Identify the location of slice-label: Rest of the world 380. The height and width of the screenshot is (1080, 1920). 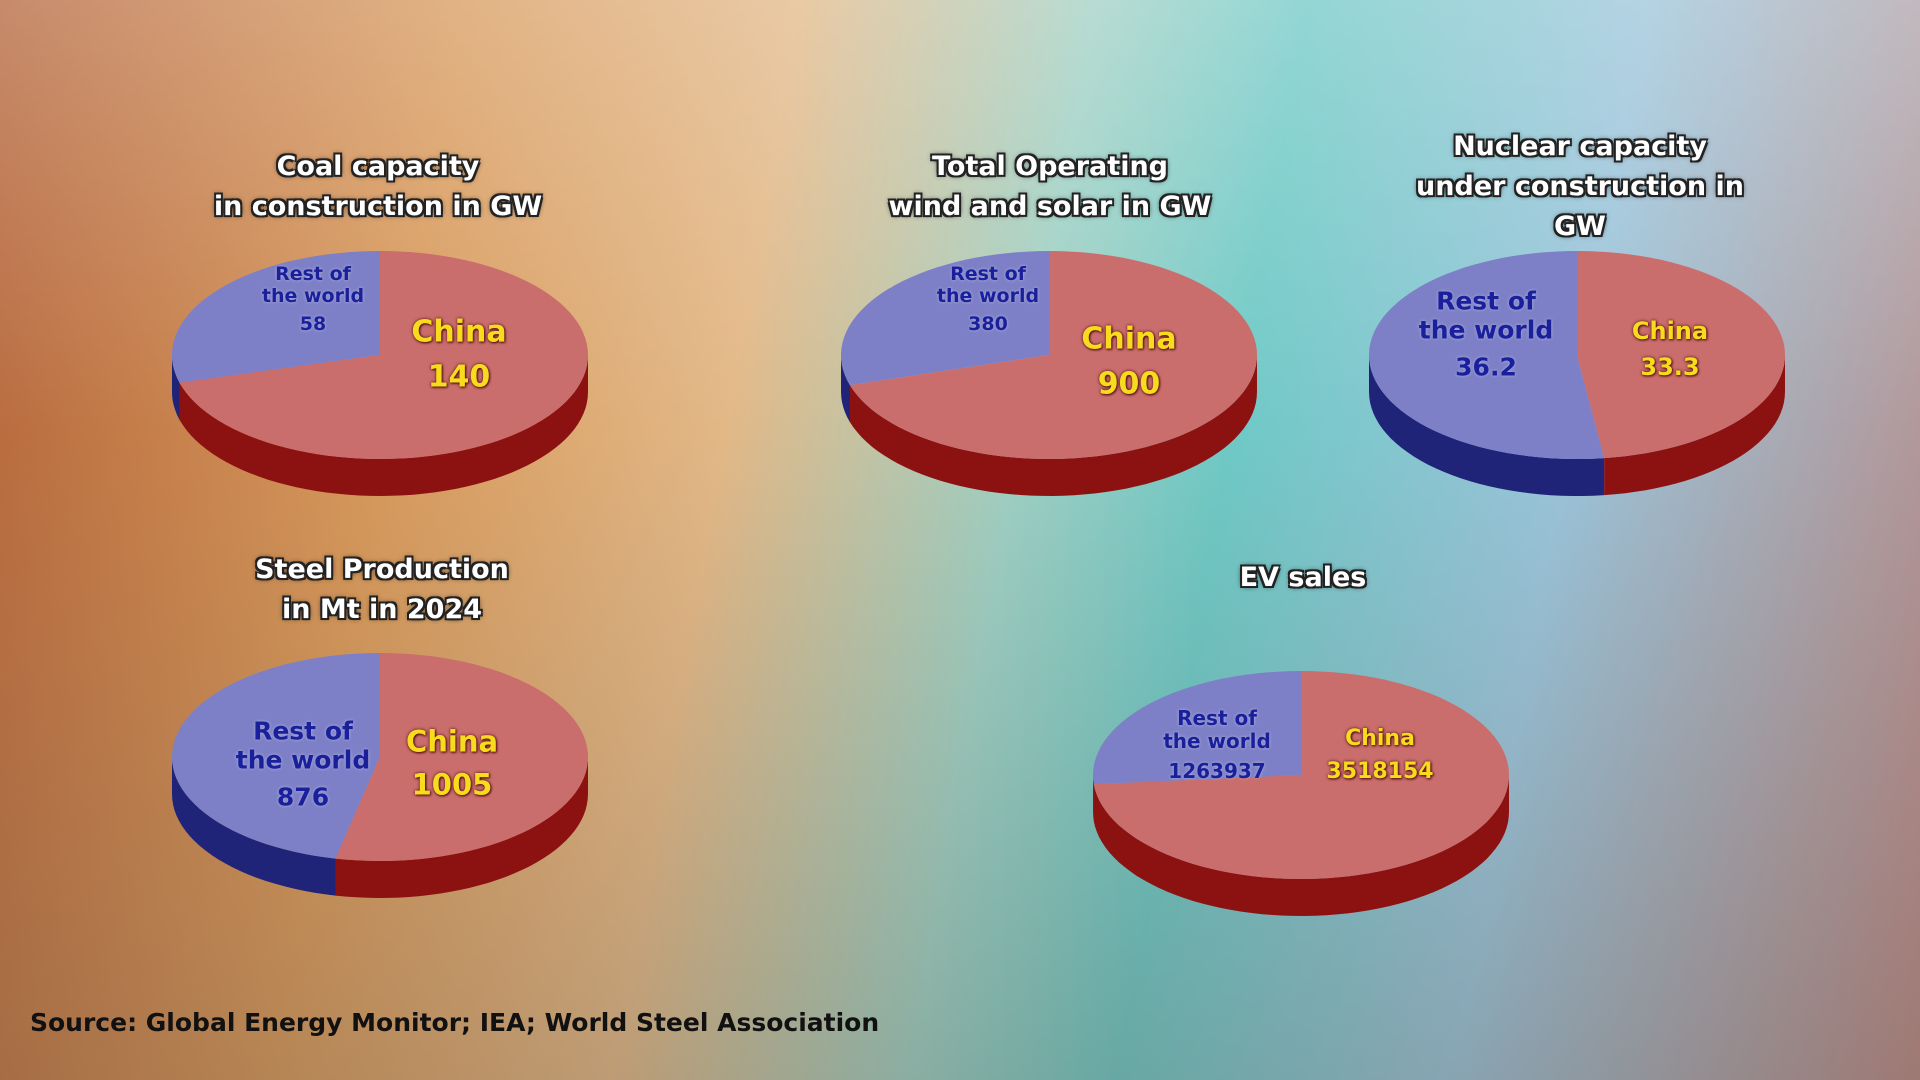
(988, 299).